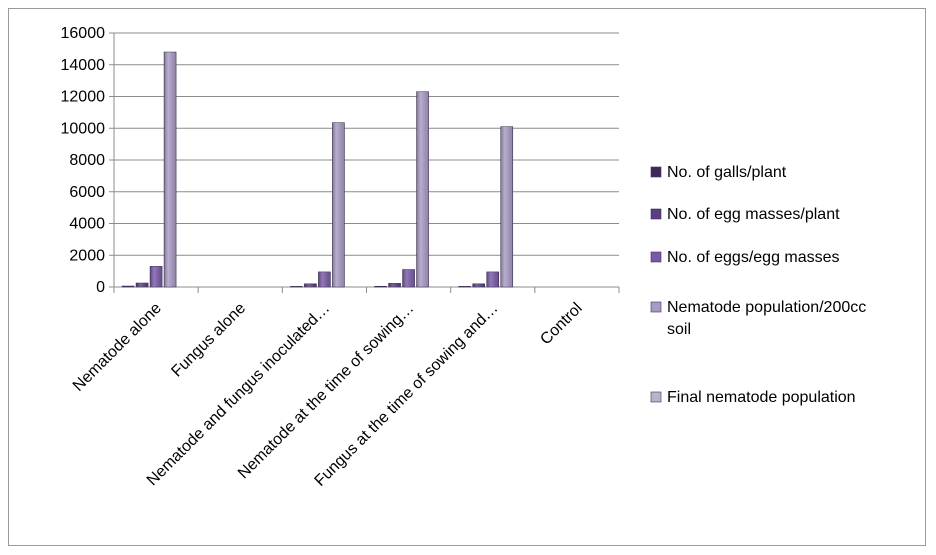 The width and height of the screenshot is (936, 555). I want to click on legend-item: No. of egg masses/plant, so click(745, 214).